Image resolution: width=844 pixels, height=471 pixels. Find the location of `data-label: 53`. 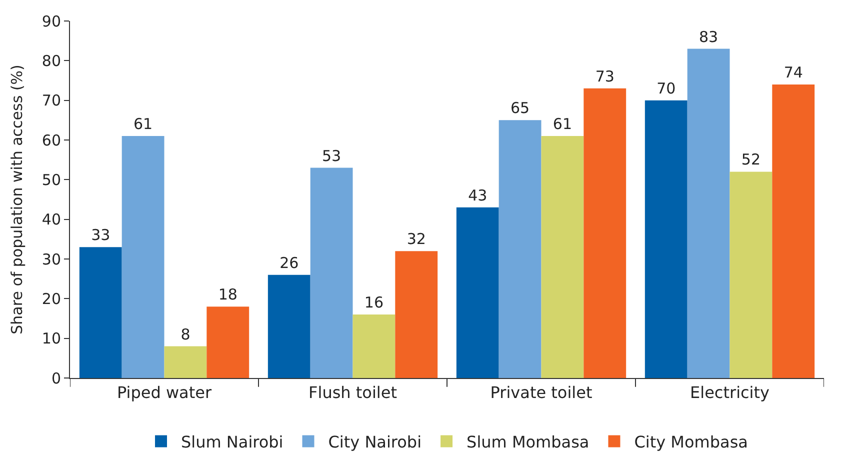

data-label: 53 is located at coordinates (332, 155).